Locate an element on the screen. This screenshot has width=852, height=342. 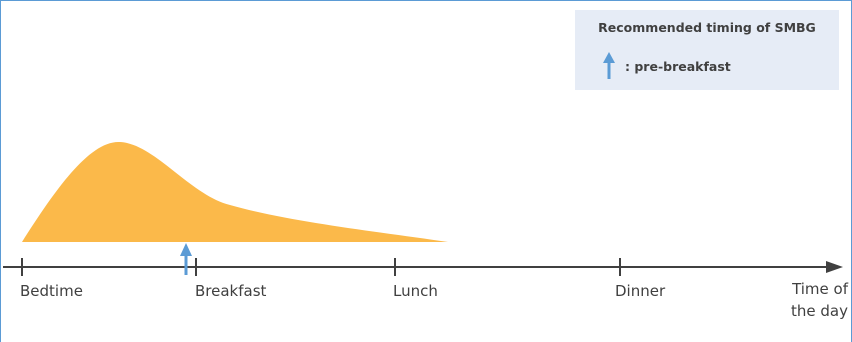
legend-label: : pre-breakfast is located at coordinates (678, 66).